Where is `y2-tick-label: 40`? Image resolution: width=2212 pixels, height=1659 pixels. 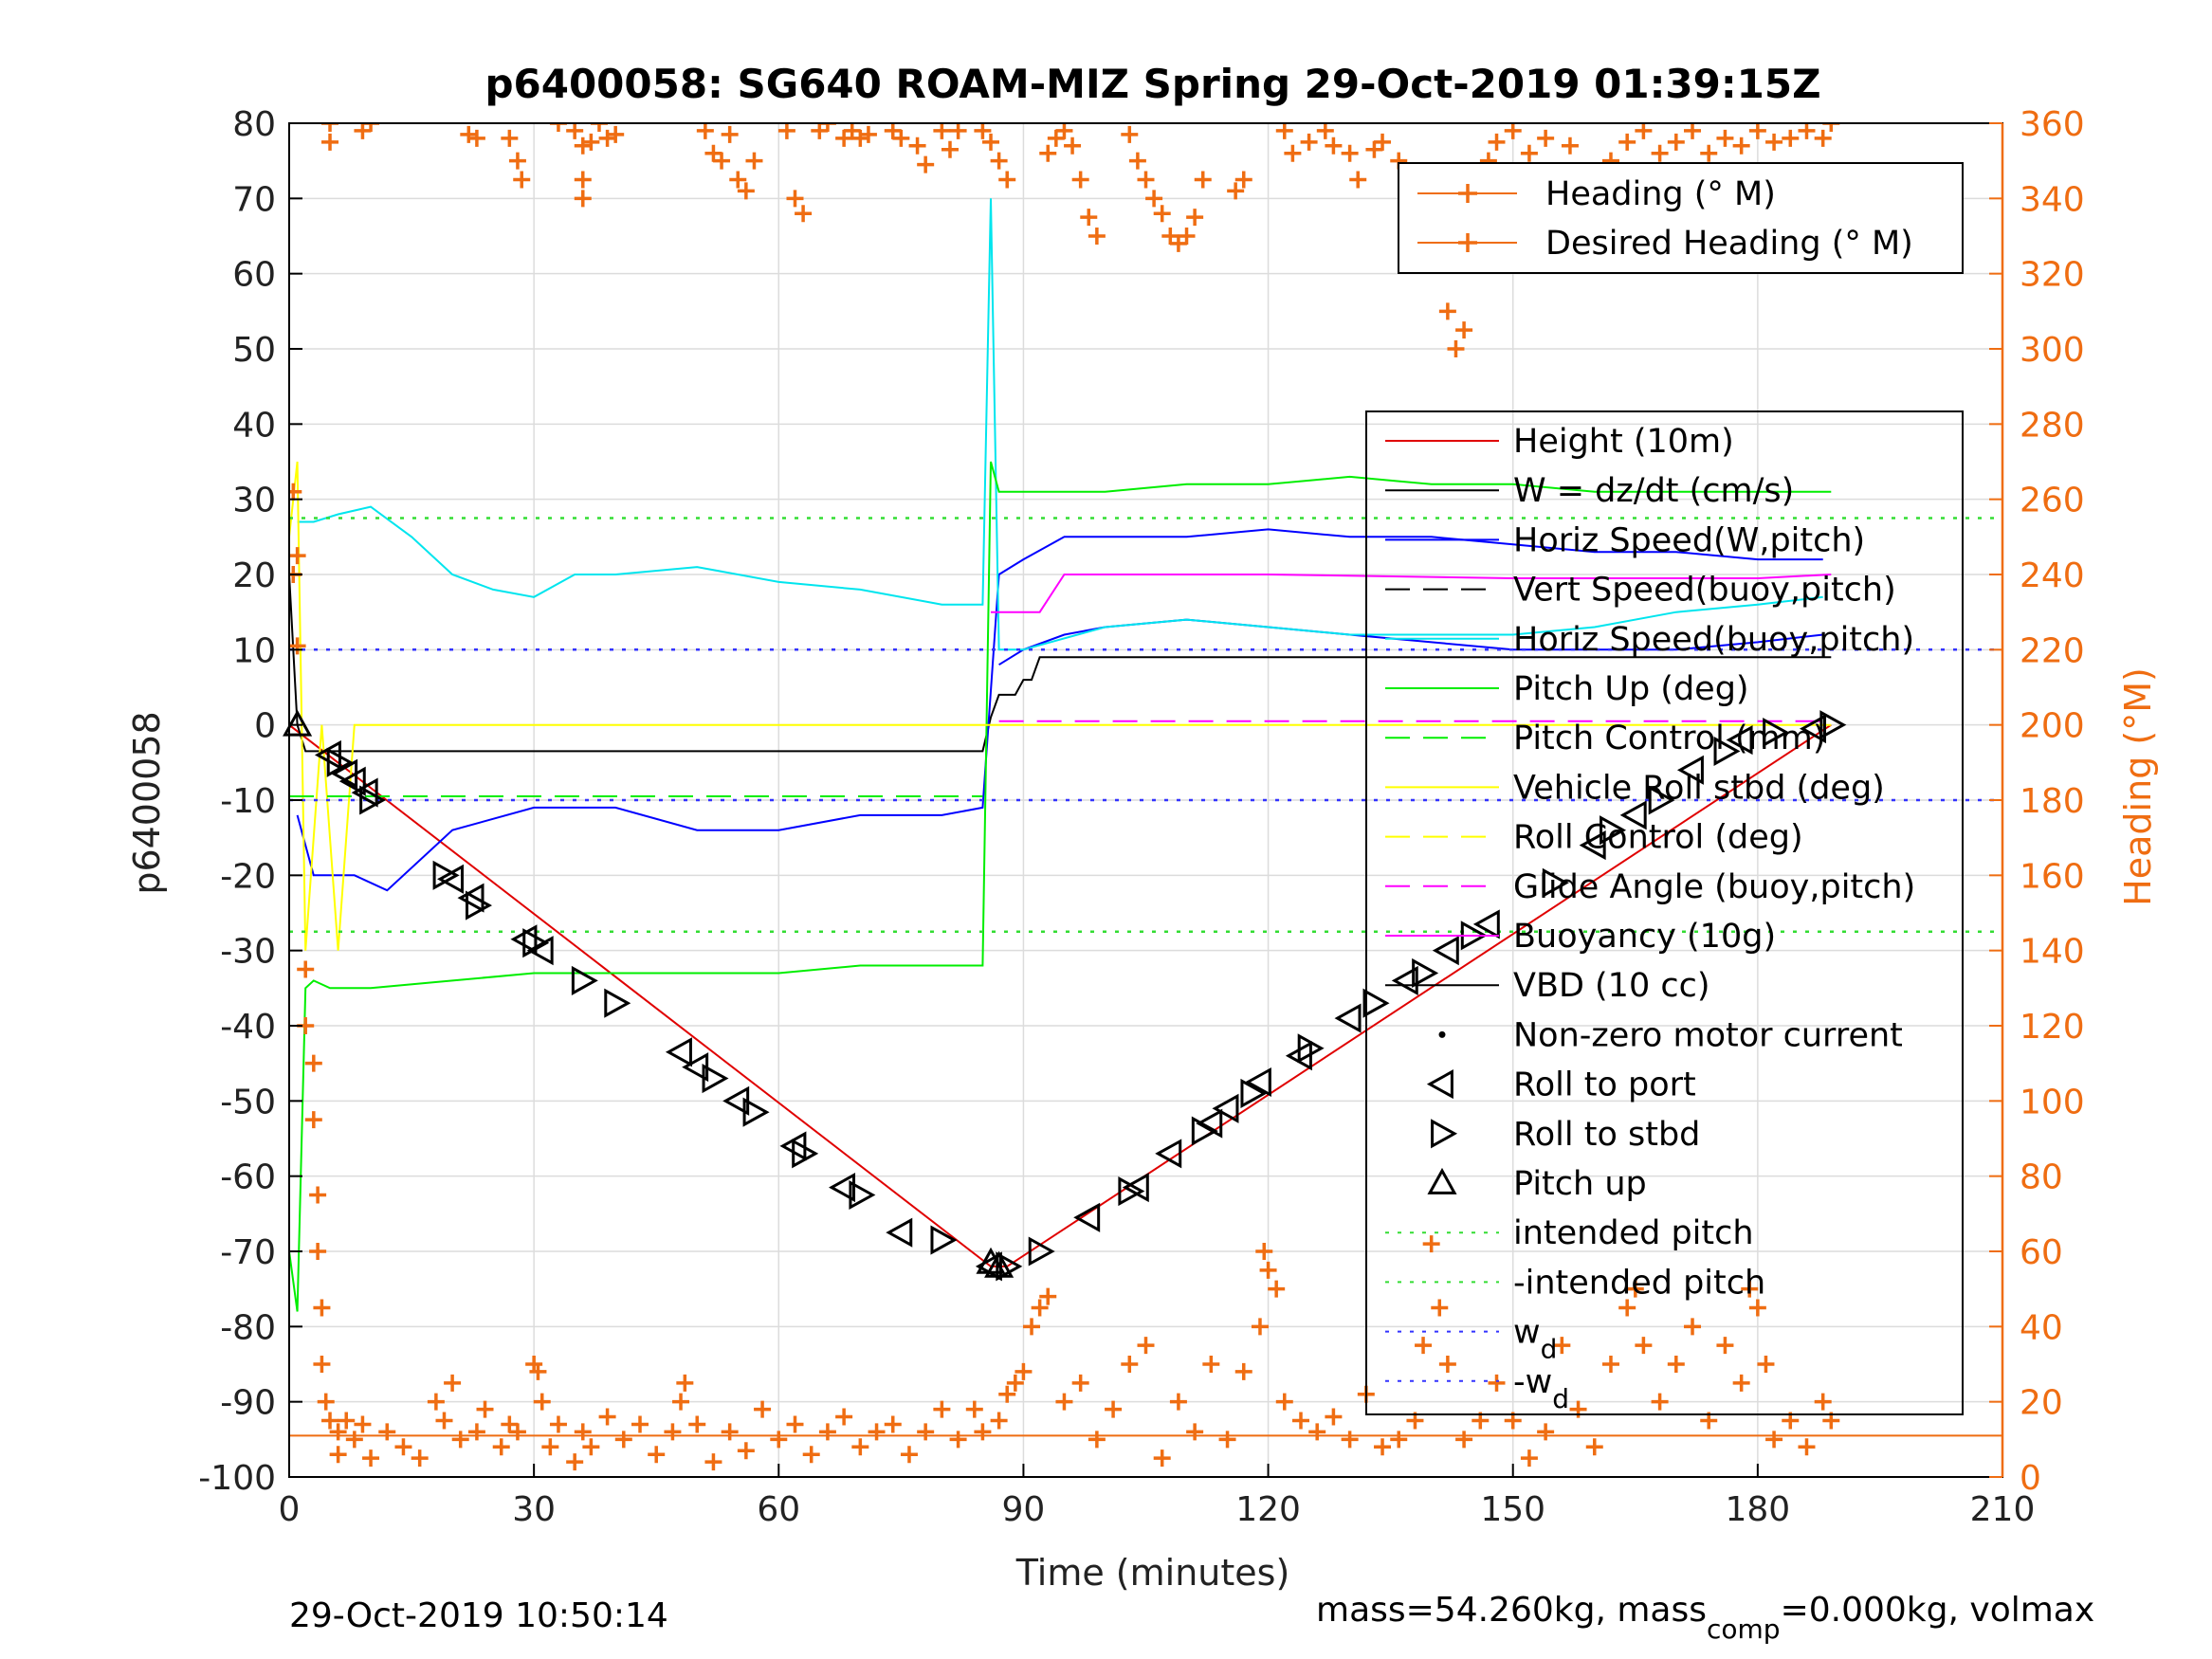 y2-tick-label: 40 is located at coordinates (2041, 1327).